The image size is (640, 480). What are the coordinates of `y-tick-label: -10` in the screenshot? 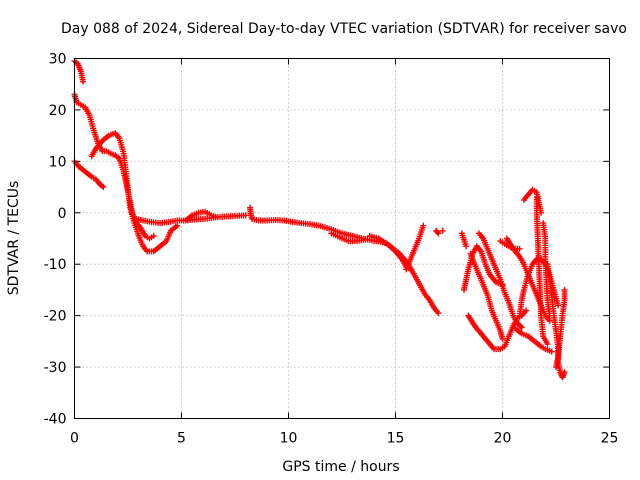 It's located at (55, 265).